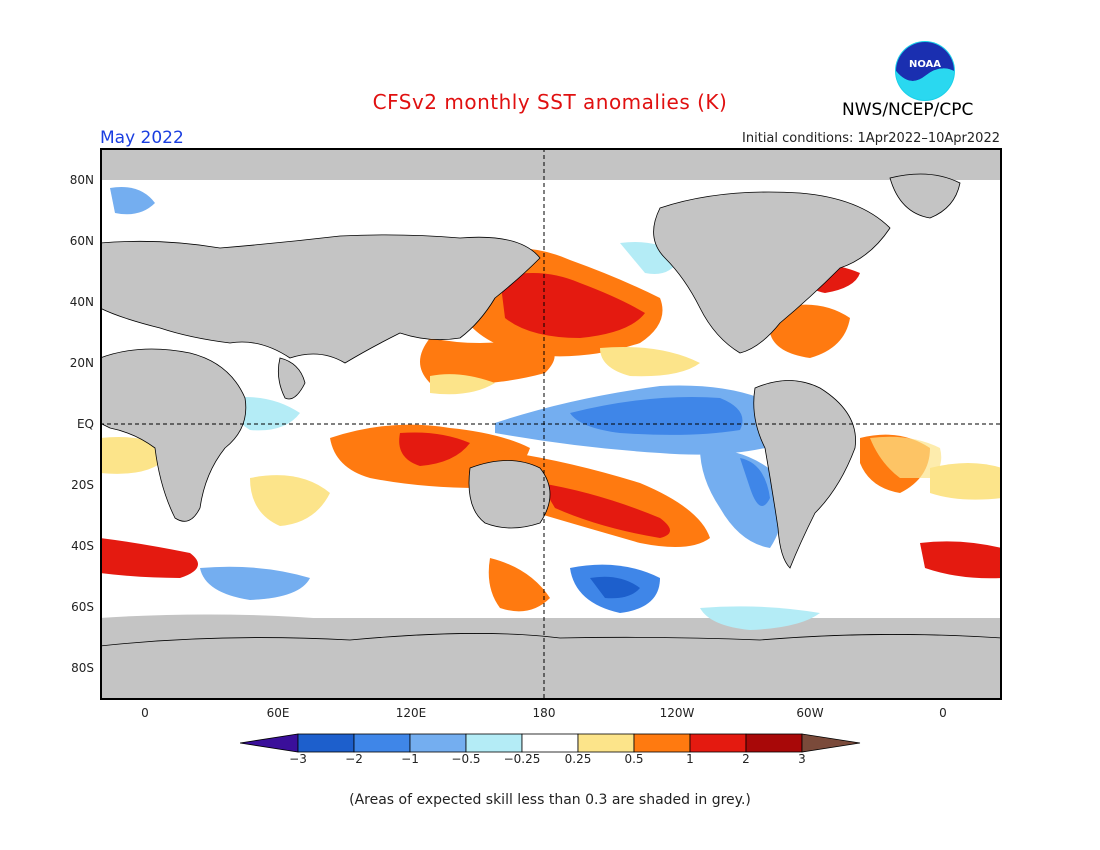  What do you see at coordinates (772, 272) in the screenshot?
I see `north-america-land` at bounding box center [772, 272].